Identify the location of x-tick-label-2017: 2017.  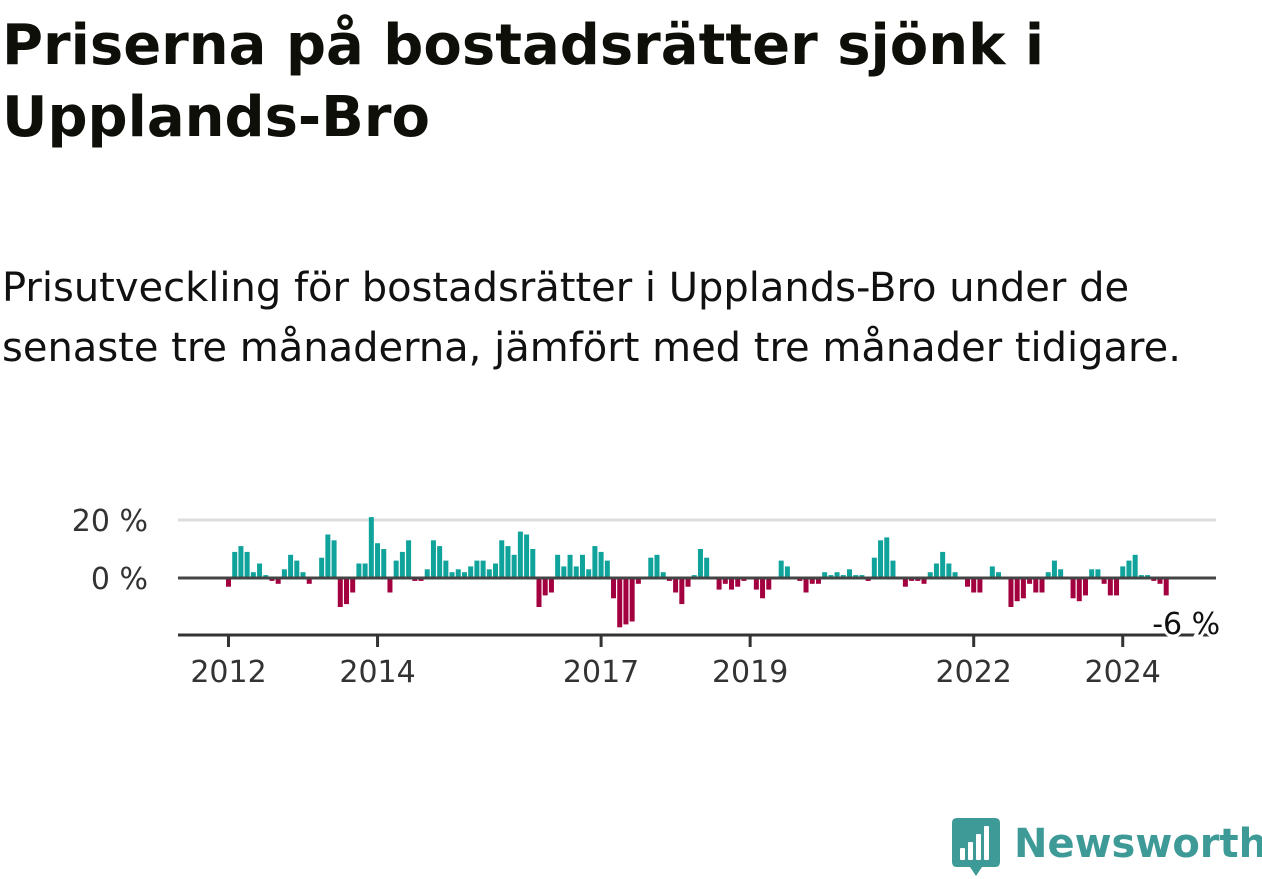
(601, 672).